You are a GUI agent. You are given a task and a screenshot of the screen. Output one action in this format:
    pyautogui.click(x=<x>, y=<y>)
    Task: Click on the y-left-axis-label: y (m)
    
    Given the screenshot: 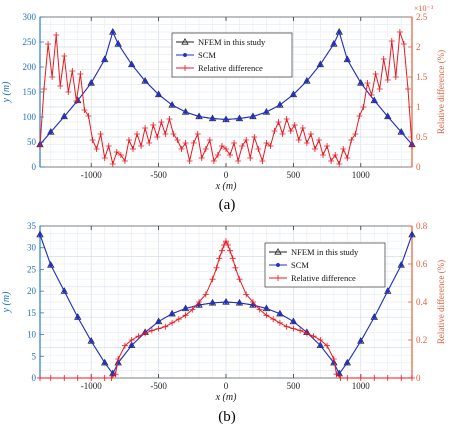 What is the action you would take?
    pyautogui.click(x=6, y=302)
    